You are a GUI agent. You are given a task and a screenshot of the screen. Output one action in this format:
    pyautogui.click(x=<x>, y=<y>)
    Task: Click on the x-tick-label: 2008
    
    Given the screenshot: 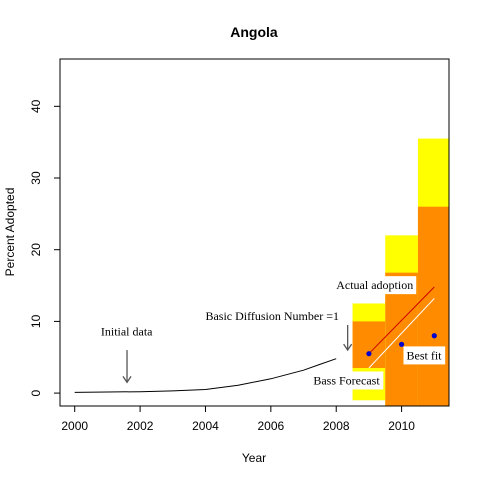 What is the action you would take?
    pyautogui.click(x=336, y=426)
    